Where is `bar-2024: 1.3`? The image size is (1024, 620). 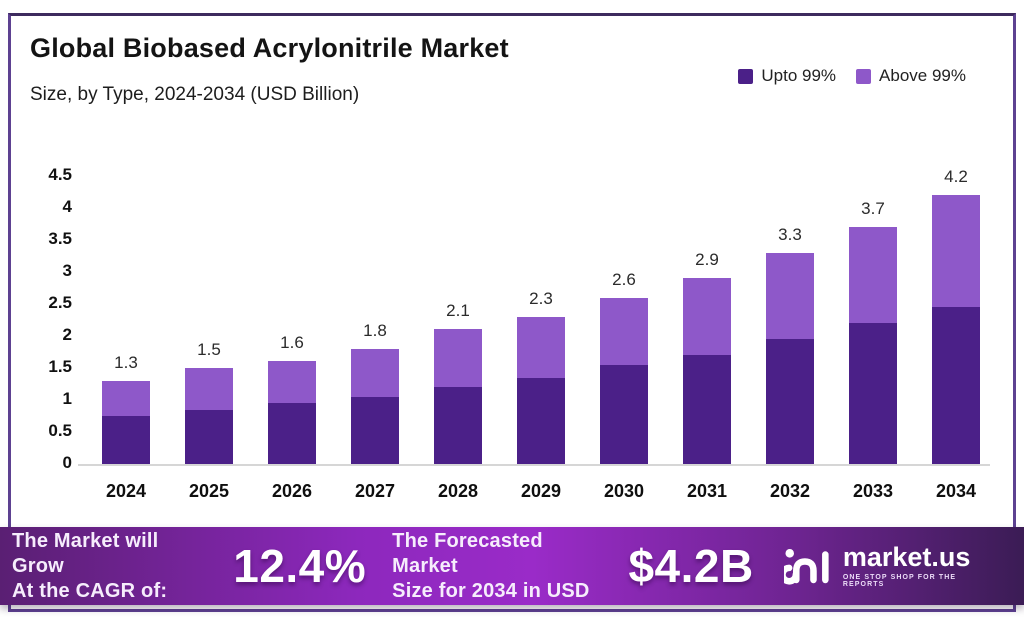
bar-2024: 1.3 is located at coordinates (126, 408).